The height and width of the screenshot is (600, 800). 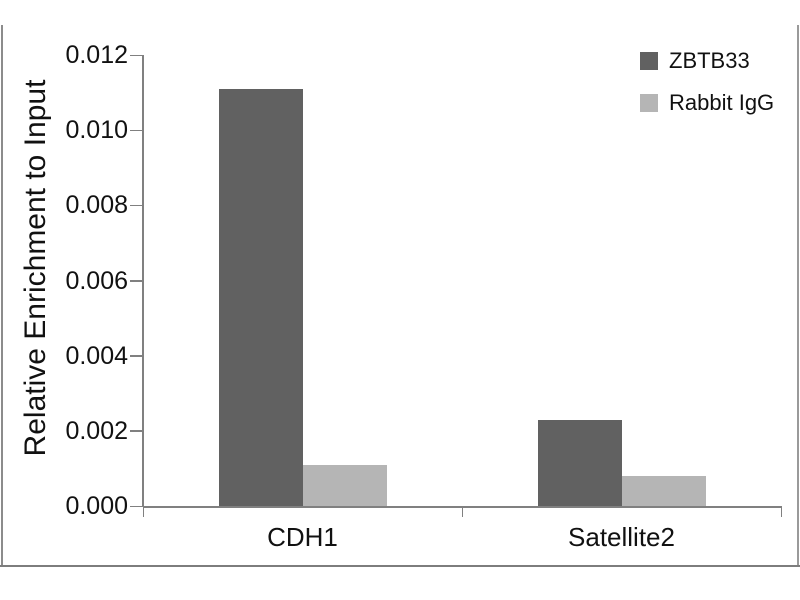 I want to click on figure-frame-left, so click(x=2, y=296).